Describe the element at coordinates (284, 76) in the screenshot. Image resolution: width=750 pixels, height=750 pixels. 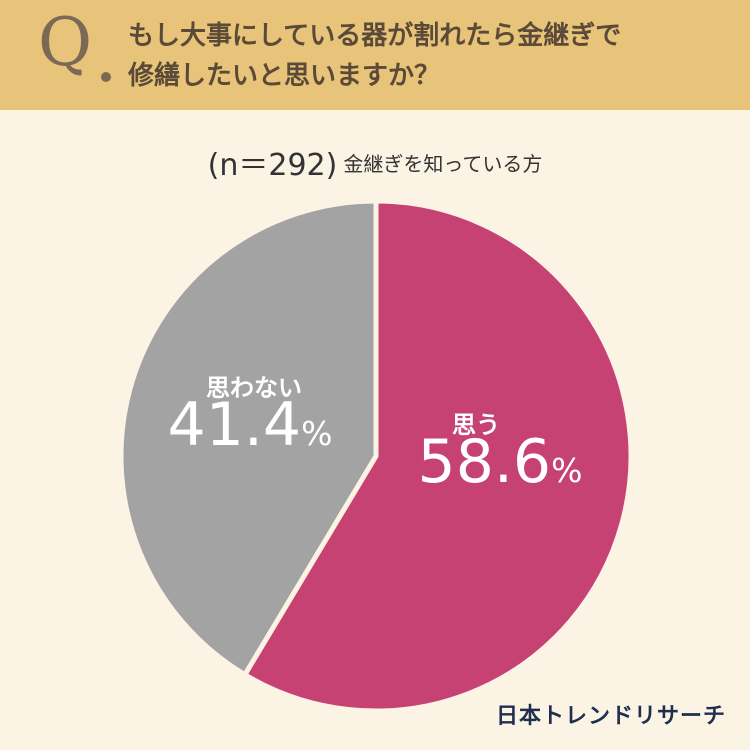
I see `question-line-2: 修繕したいと思いますか？` at that location.